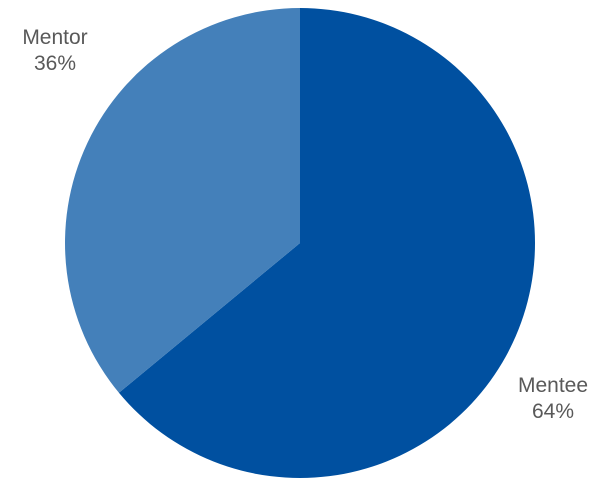 The height and width of the screenshot is (479, 604). Describe the element at coordinates (553, 411) in the screenshot. I see `data-label-value-mentee: 64%` at that location.